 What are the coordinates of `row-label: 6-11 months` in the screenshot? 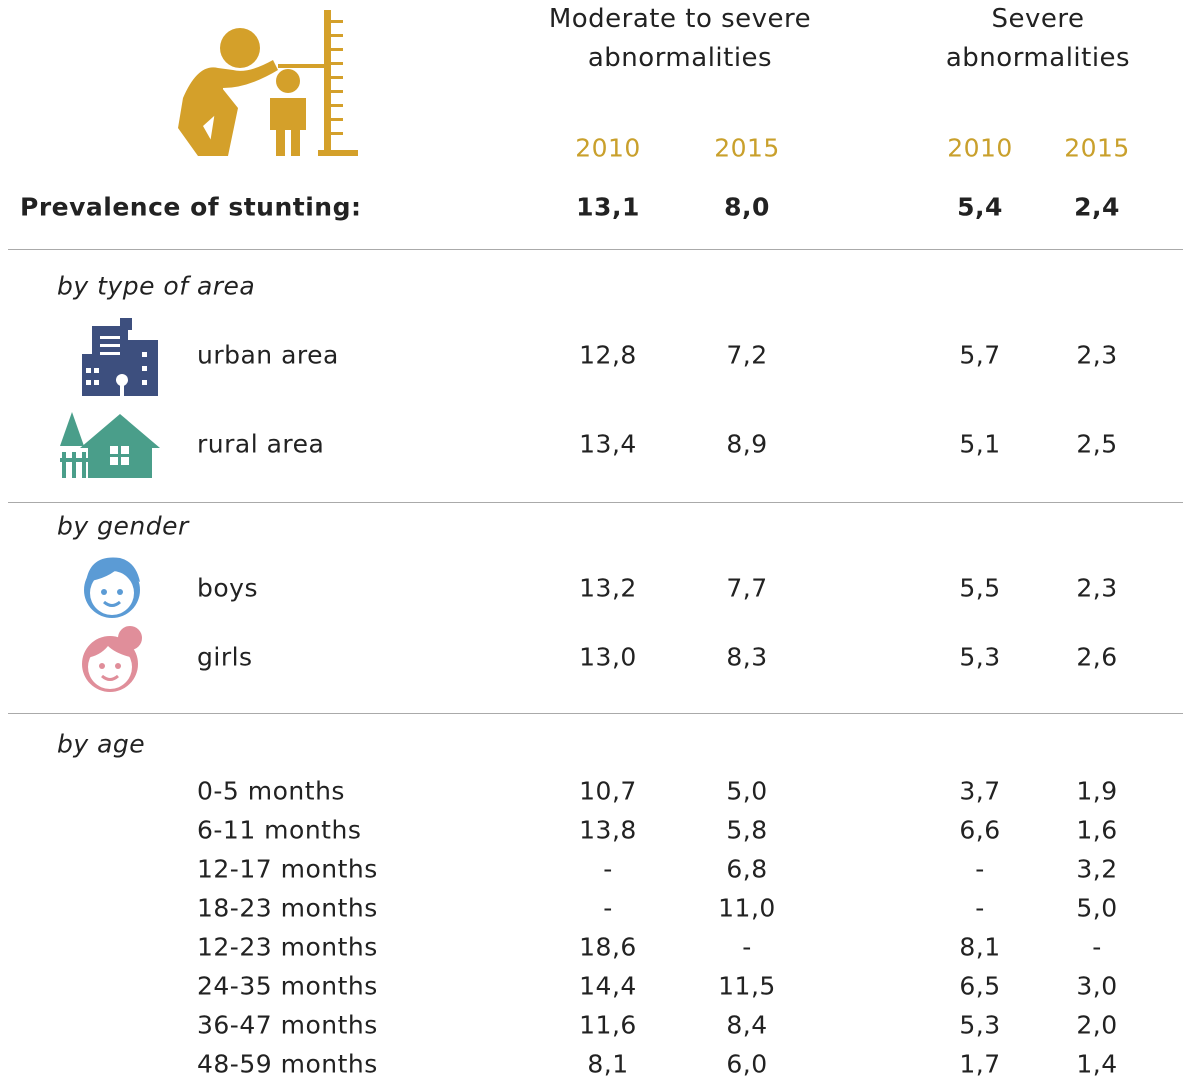 It's located at (279, 830).